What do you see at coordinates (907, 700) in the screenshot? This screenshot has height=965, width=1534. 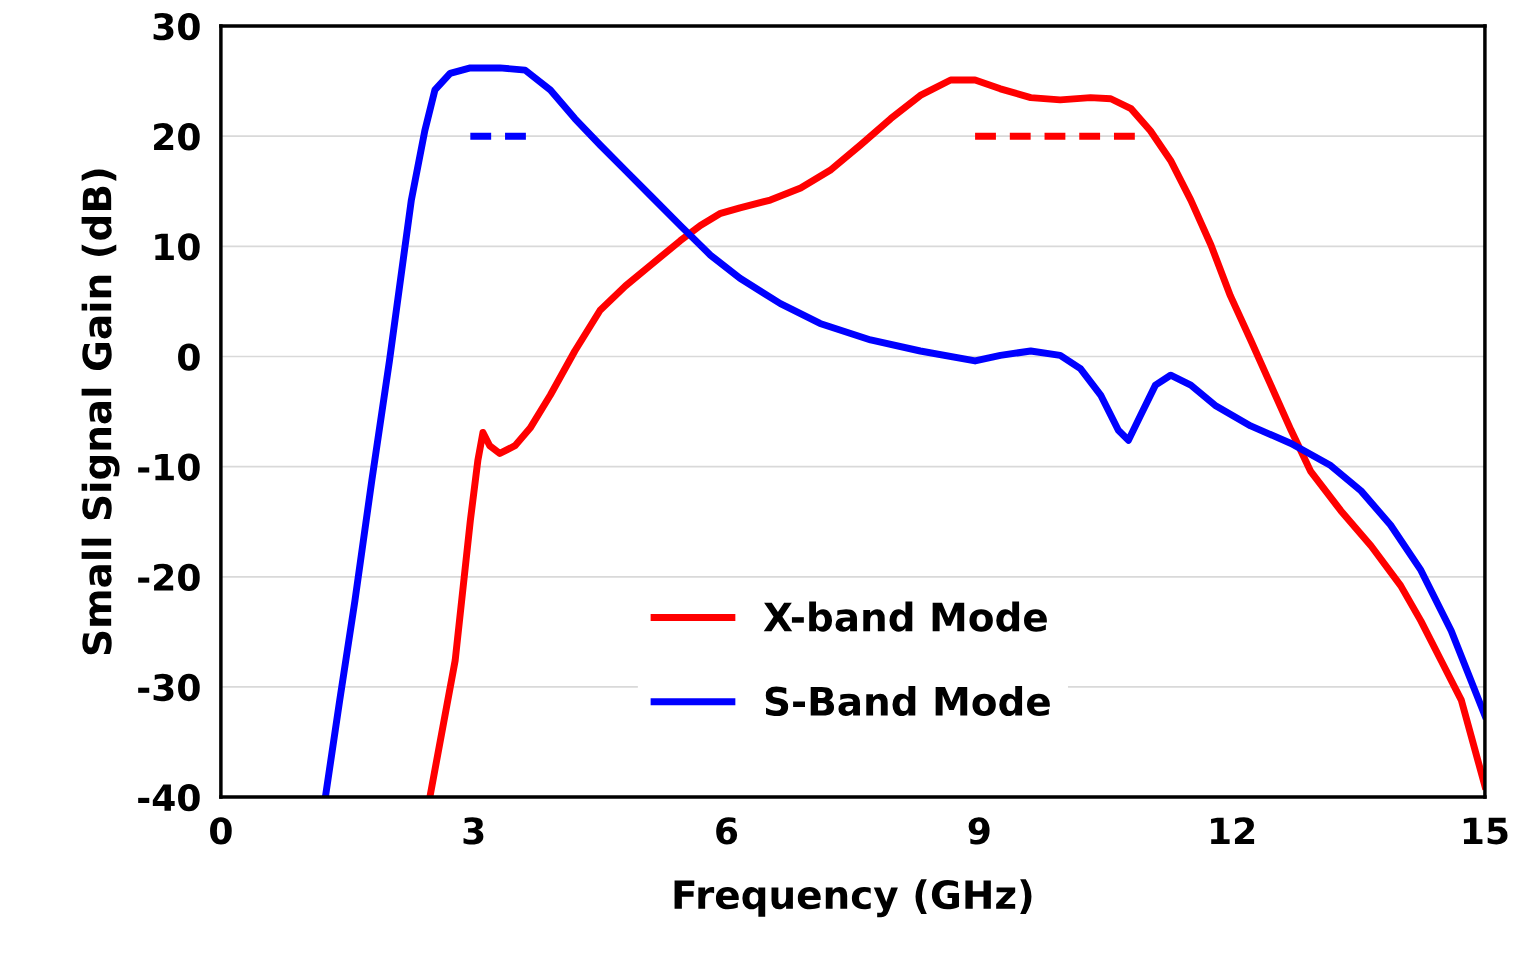 I see `legend-label: S-Band Mode` at bounding box center [907, 700].